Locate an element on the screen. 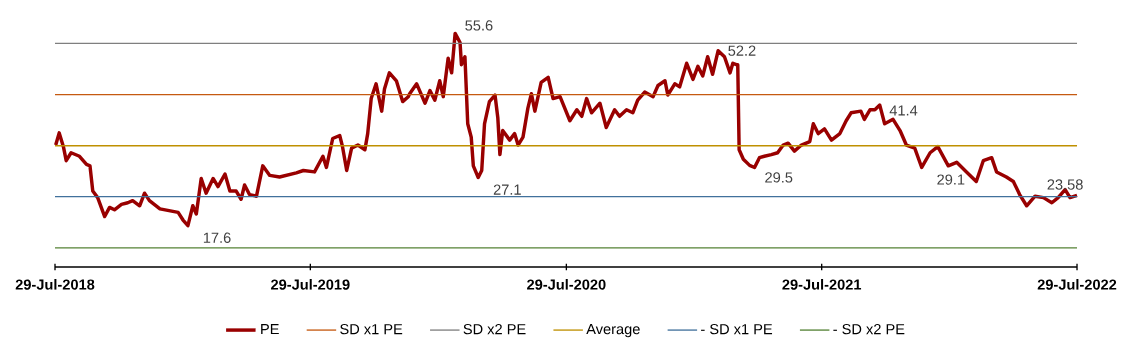 Image resolution: width=1125 pixels, height=347 pixels. x-tick-label: 29-Jul-2022 is located at coordinates (1077, 284).